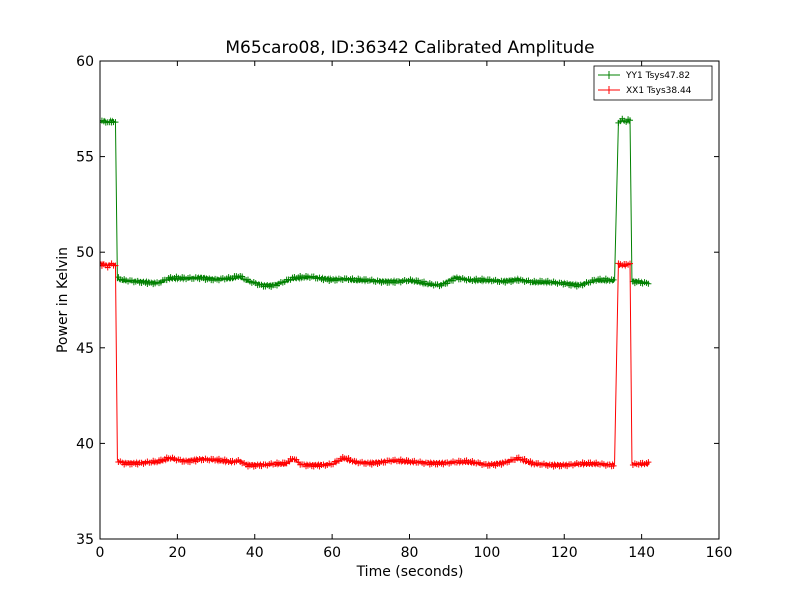 This screenshot has width=800, height=604. I want to click on x-tick-label: 140, so click(641, 553).